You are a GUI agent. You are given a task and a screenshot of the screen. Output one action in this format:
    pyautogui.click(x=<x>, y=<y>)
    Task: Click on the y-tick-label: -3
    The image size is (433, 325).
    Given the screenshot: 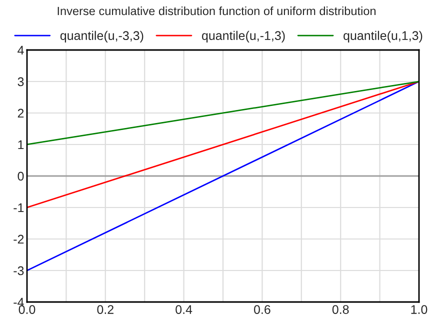 What is the action you would take?
    pyautogui.click(x=19, y=271)
    